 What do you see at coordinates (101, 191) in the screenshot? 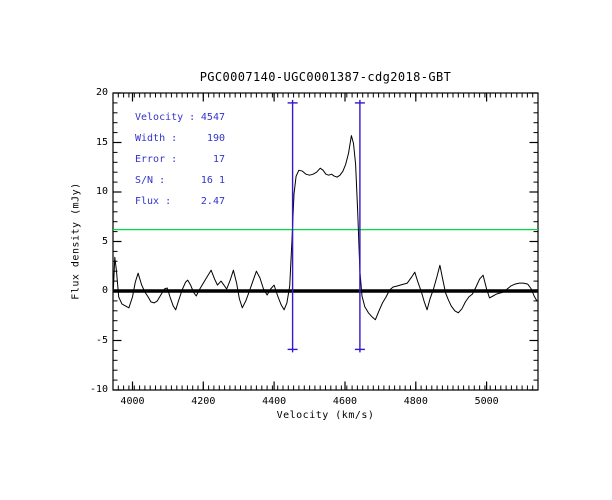
I see `y-tick-label: 10` at bounding box center [101, 191].